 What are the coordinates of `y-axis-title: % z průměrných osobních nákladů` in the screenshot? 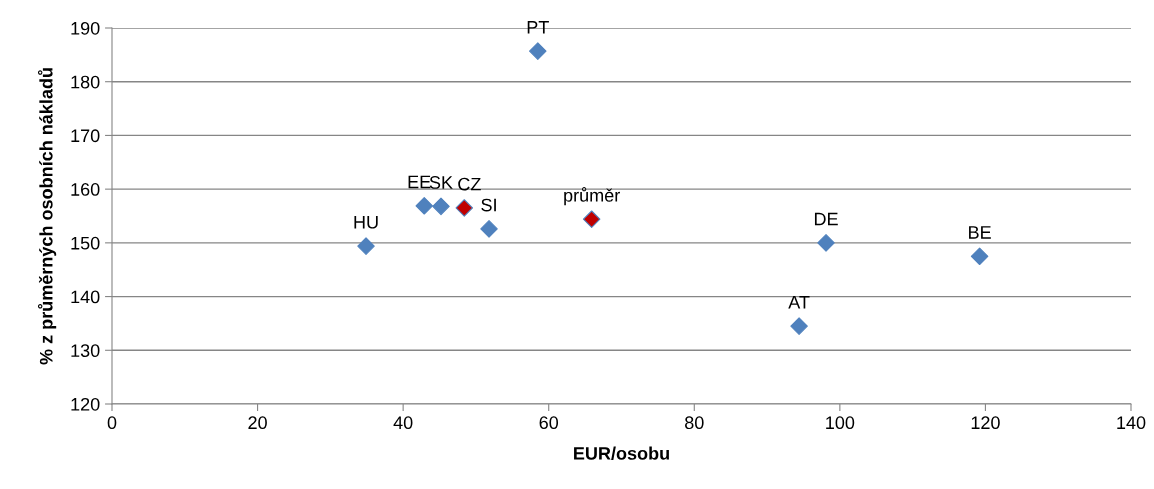 It's located at (47, 216).